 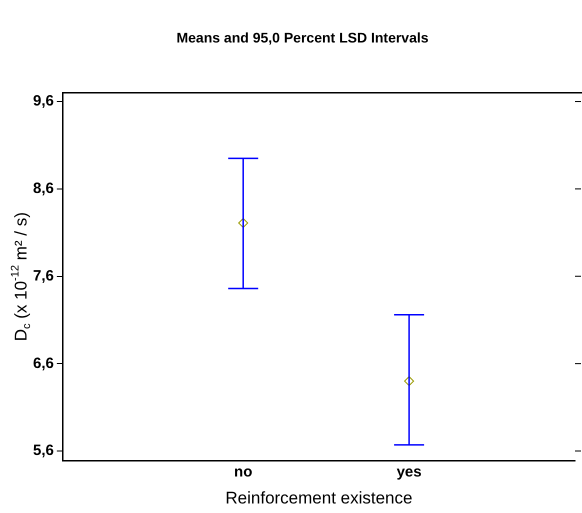 What do you see at coordinates (43, 189) in the screenshot?
I see `y-tick-label: 8,6` at bounding box center [43, 189].